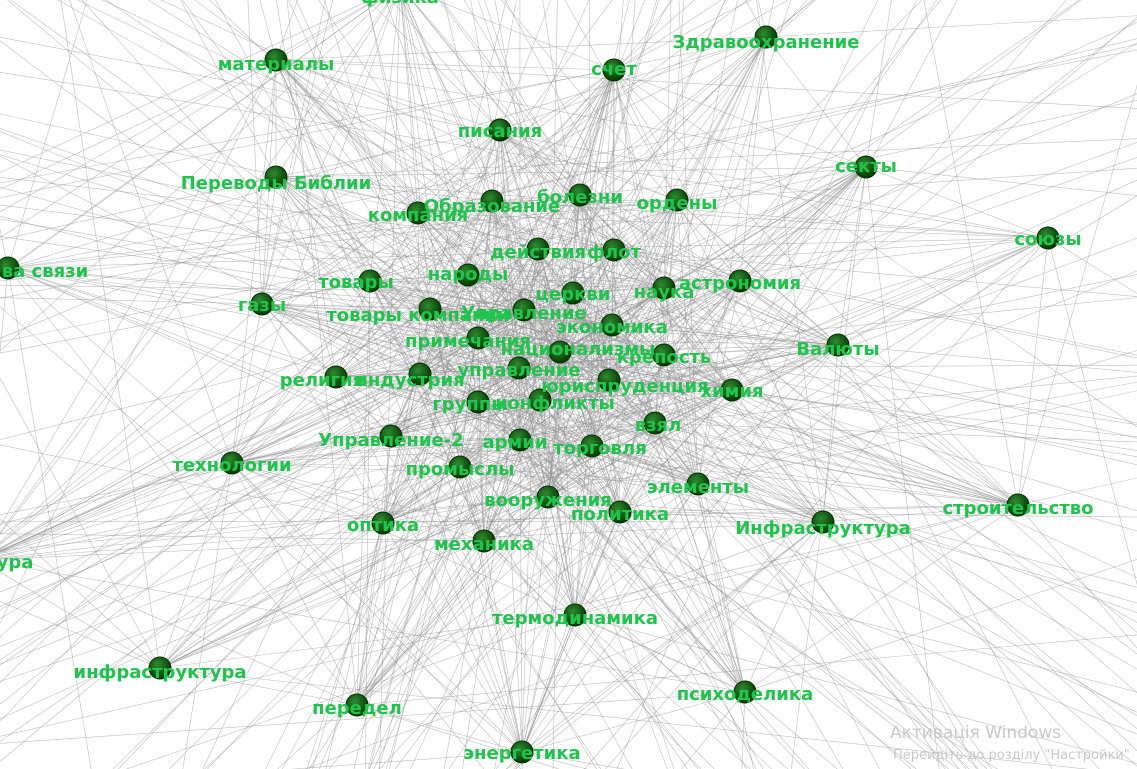  Describe the element at coordinates (460, 469) in the screenshot. I see `node-label: промыслы` at that location.